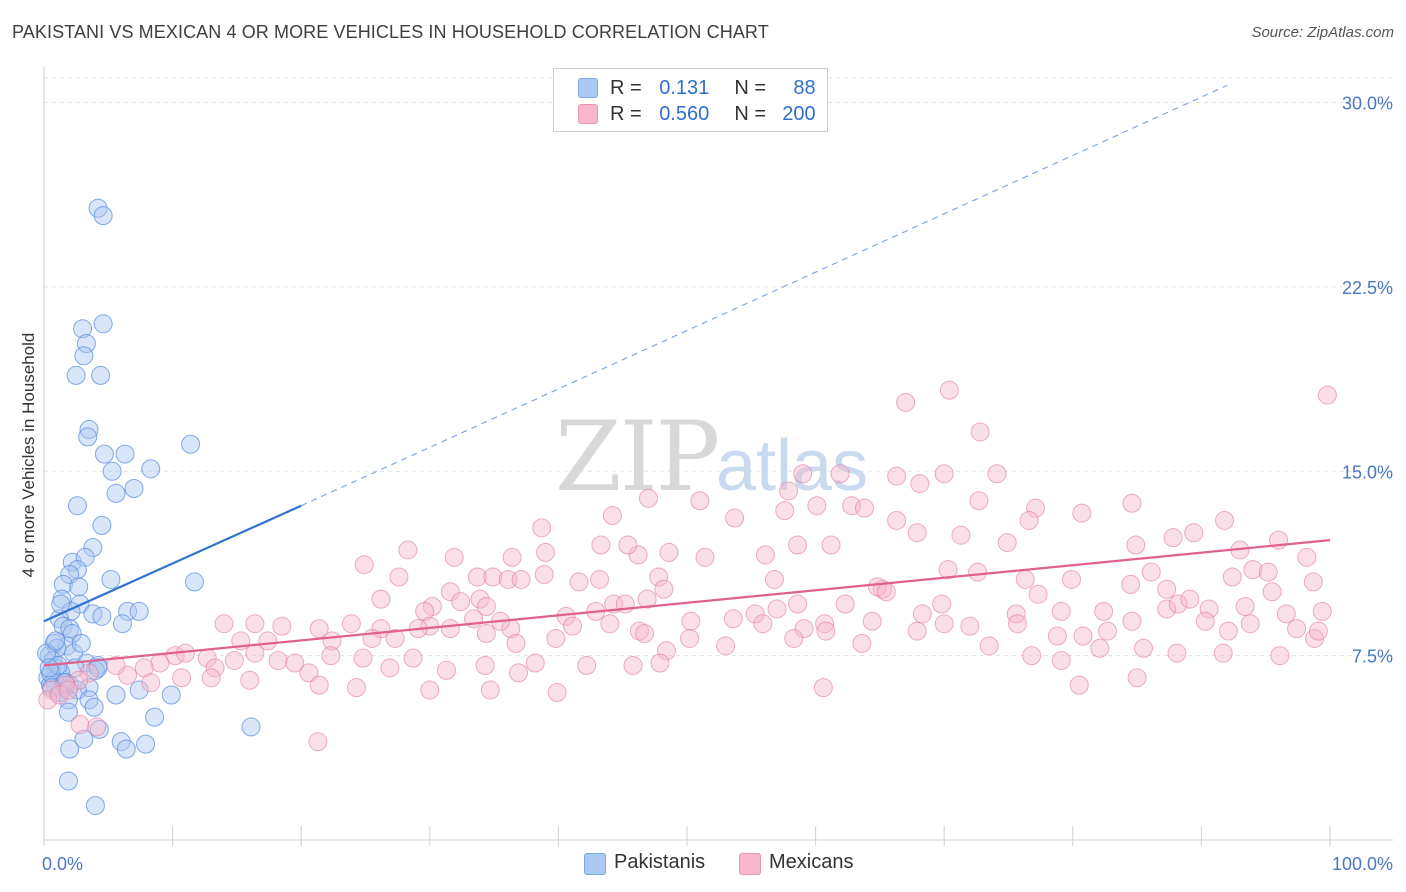  I want to click on watermark-zip: ZIP, so click(636, 457).